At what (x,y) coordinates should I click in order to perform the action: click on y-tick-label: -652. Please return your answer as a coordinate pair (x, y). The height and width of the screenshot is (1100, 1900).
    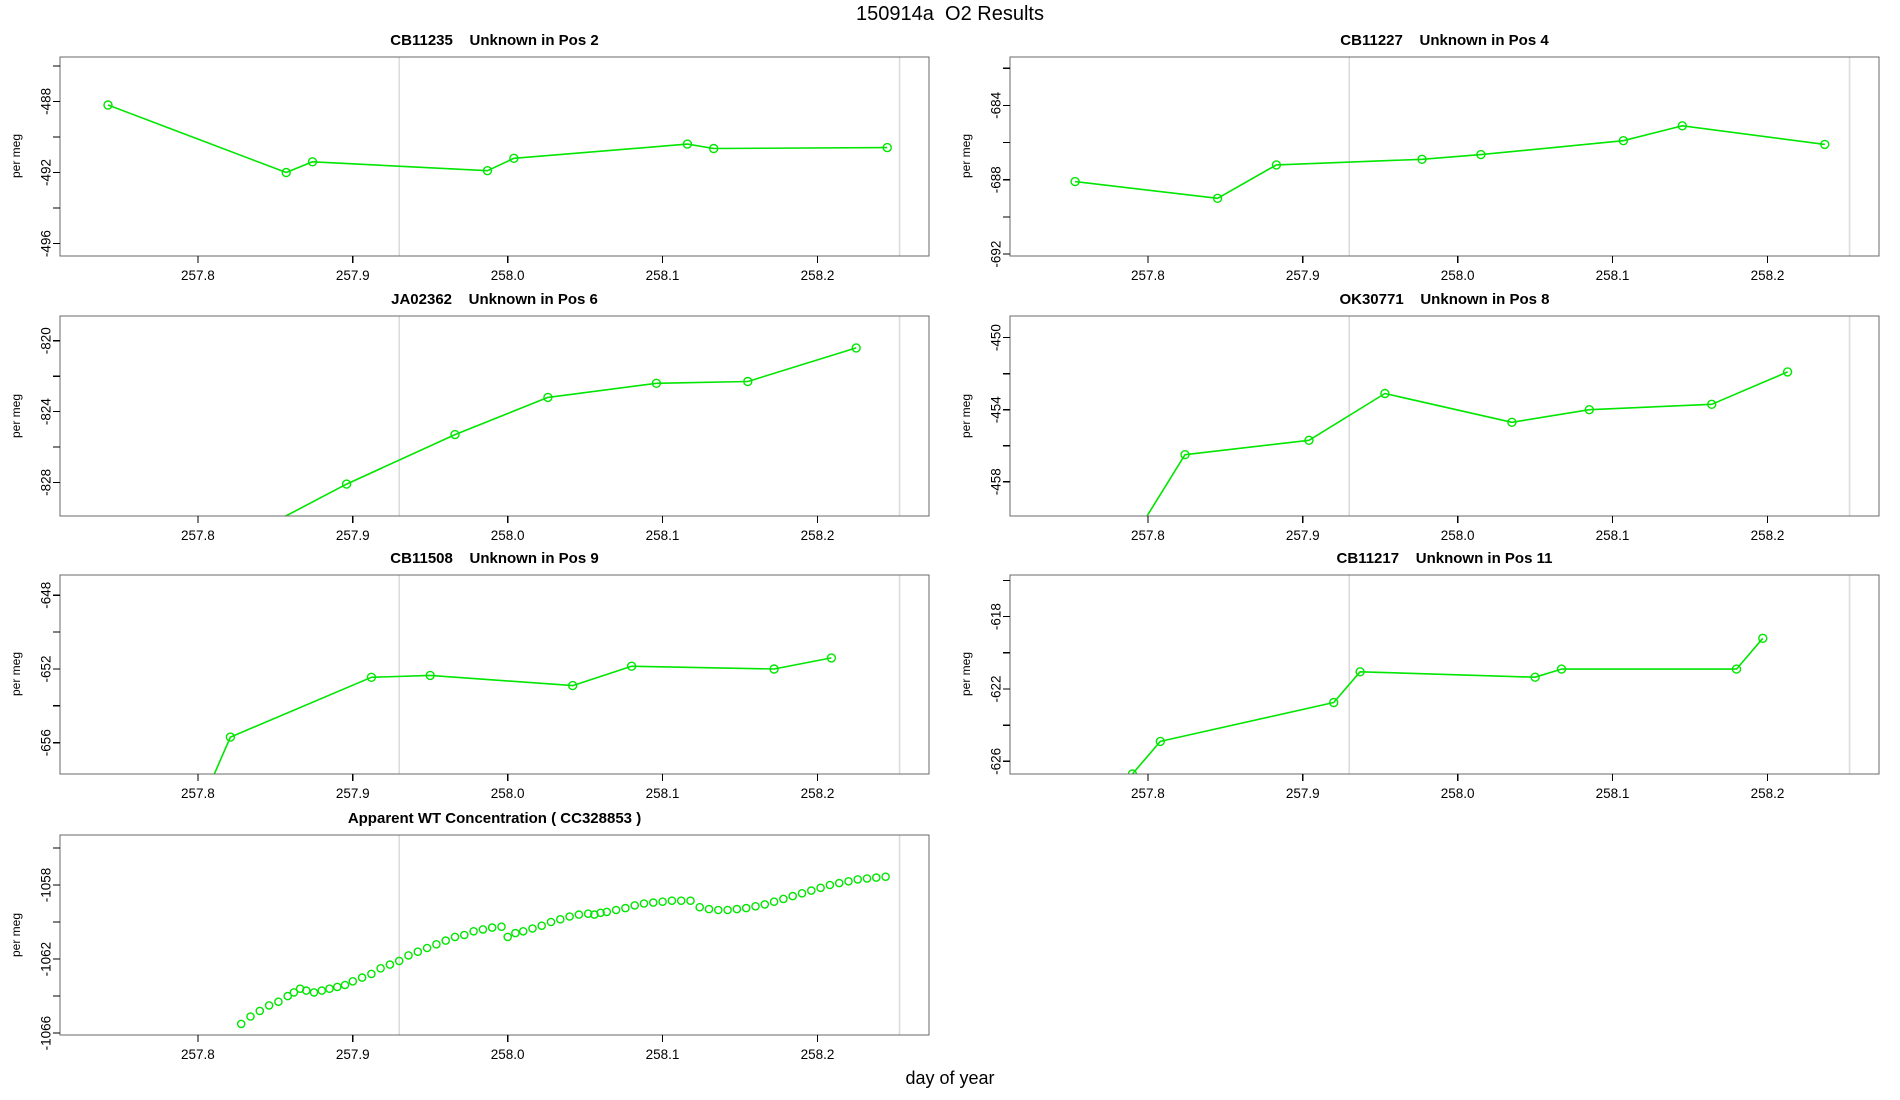
    Looking at the image, I should click on (46, 668).